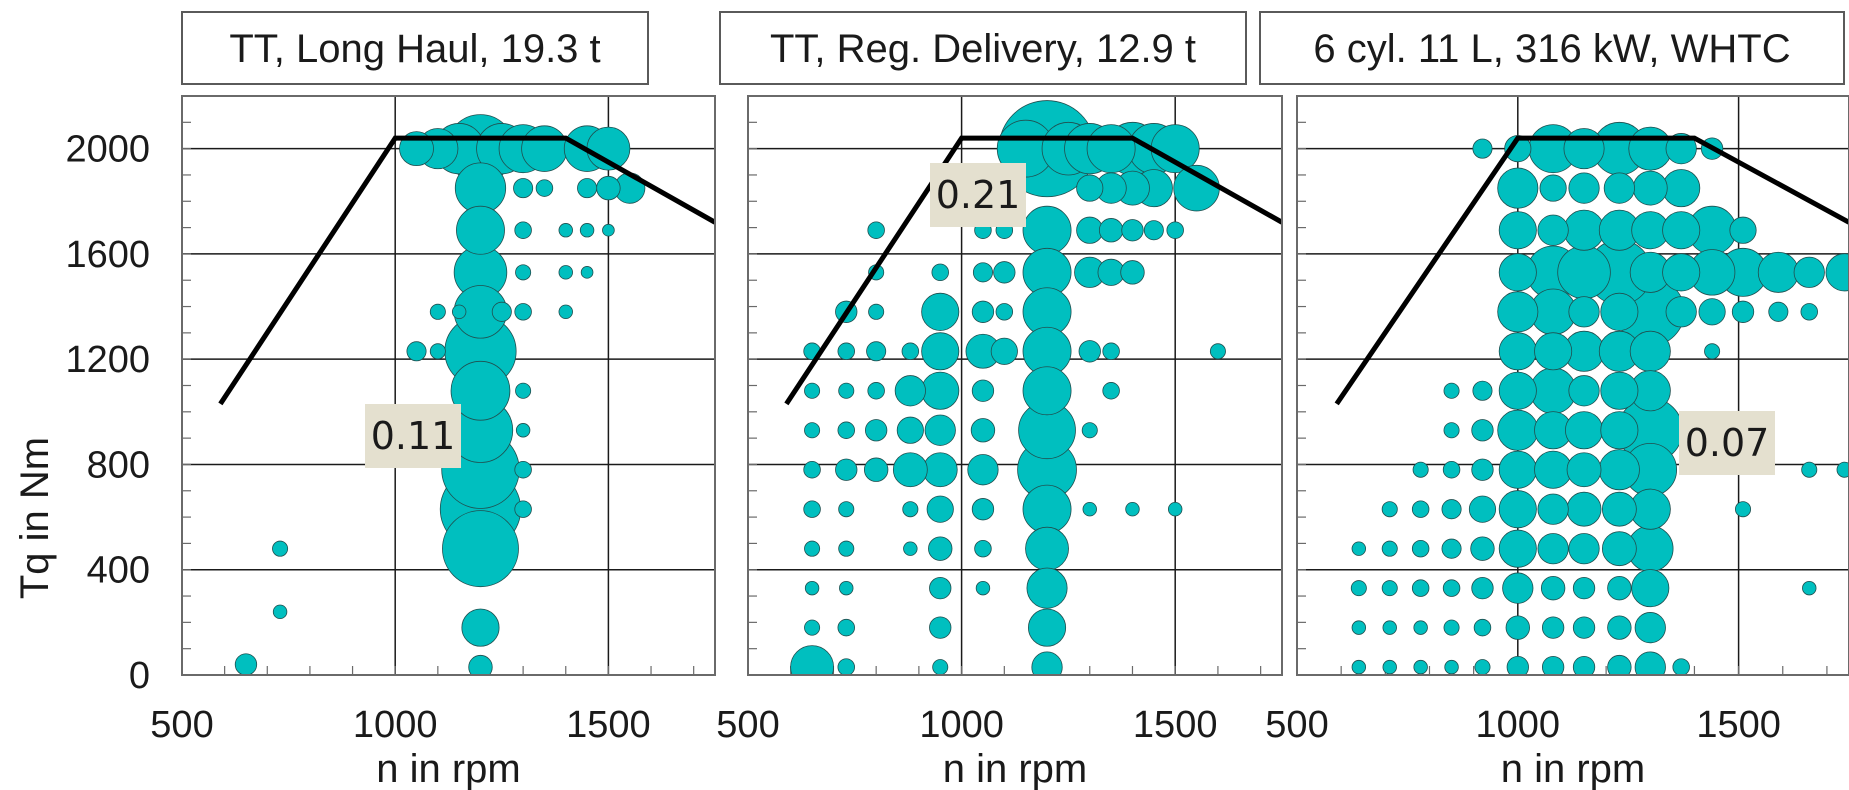 The width and height of the screenshot is (1849, 790). Describe the element at coordinates (961, 725) in the screenshot. I see `panel-2-x-tick-label: 1000` at that location.